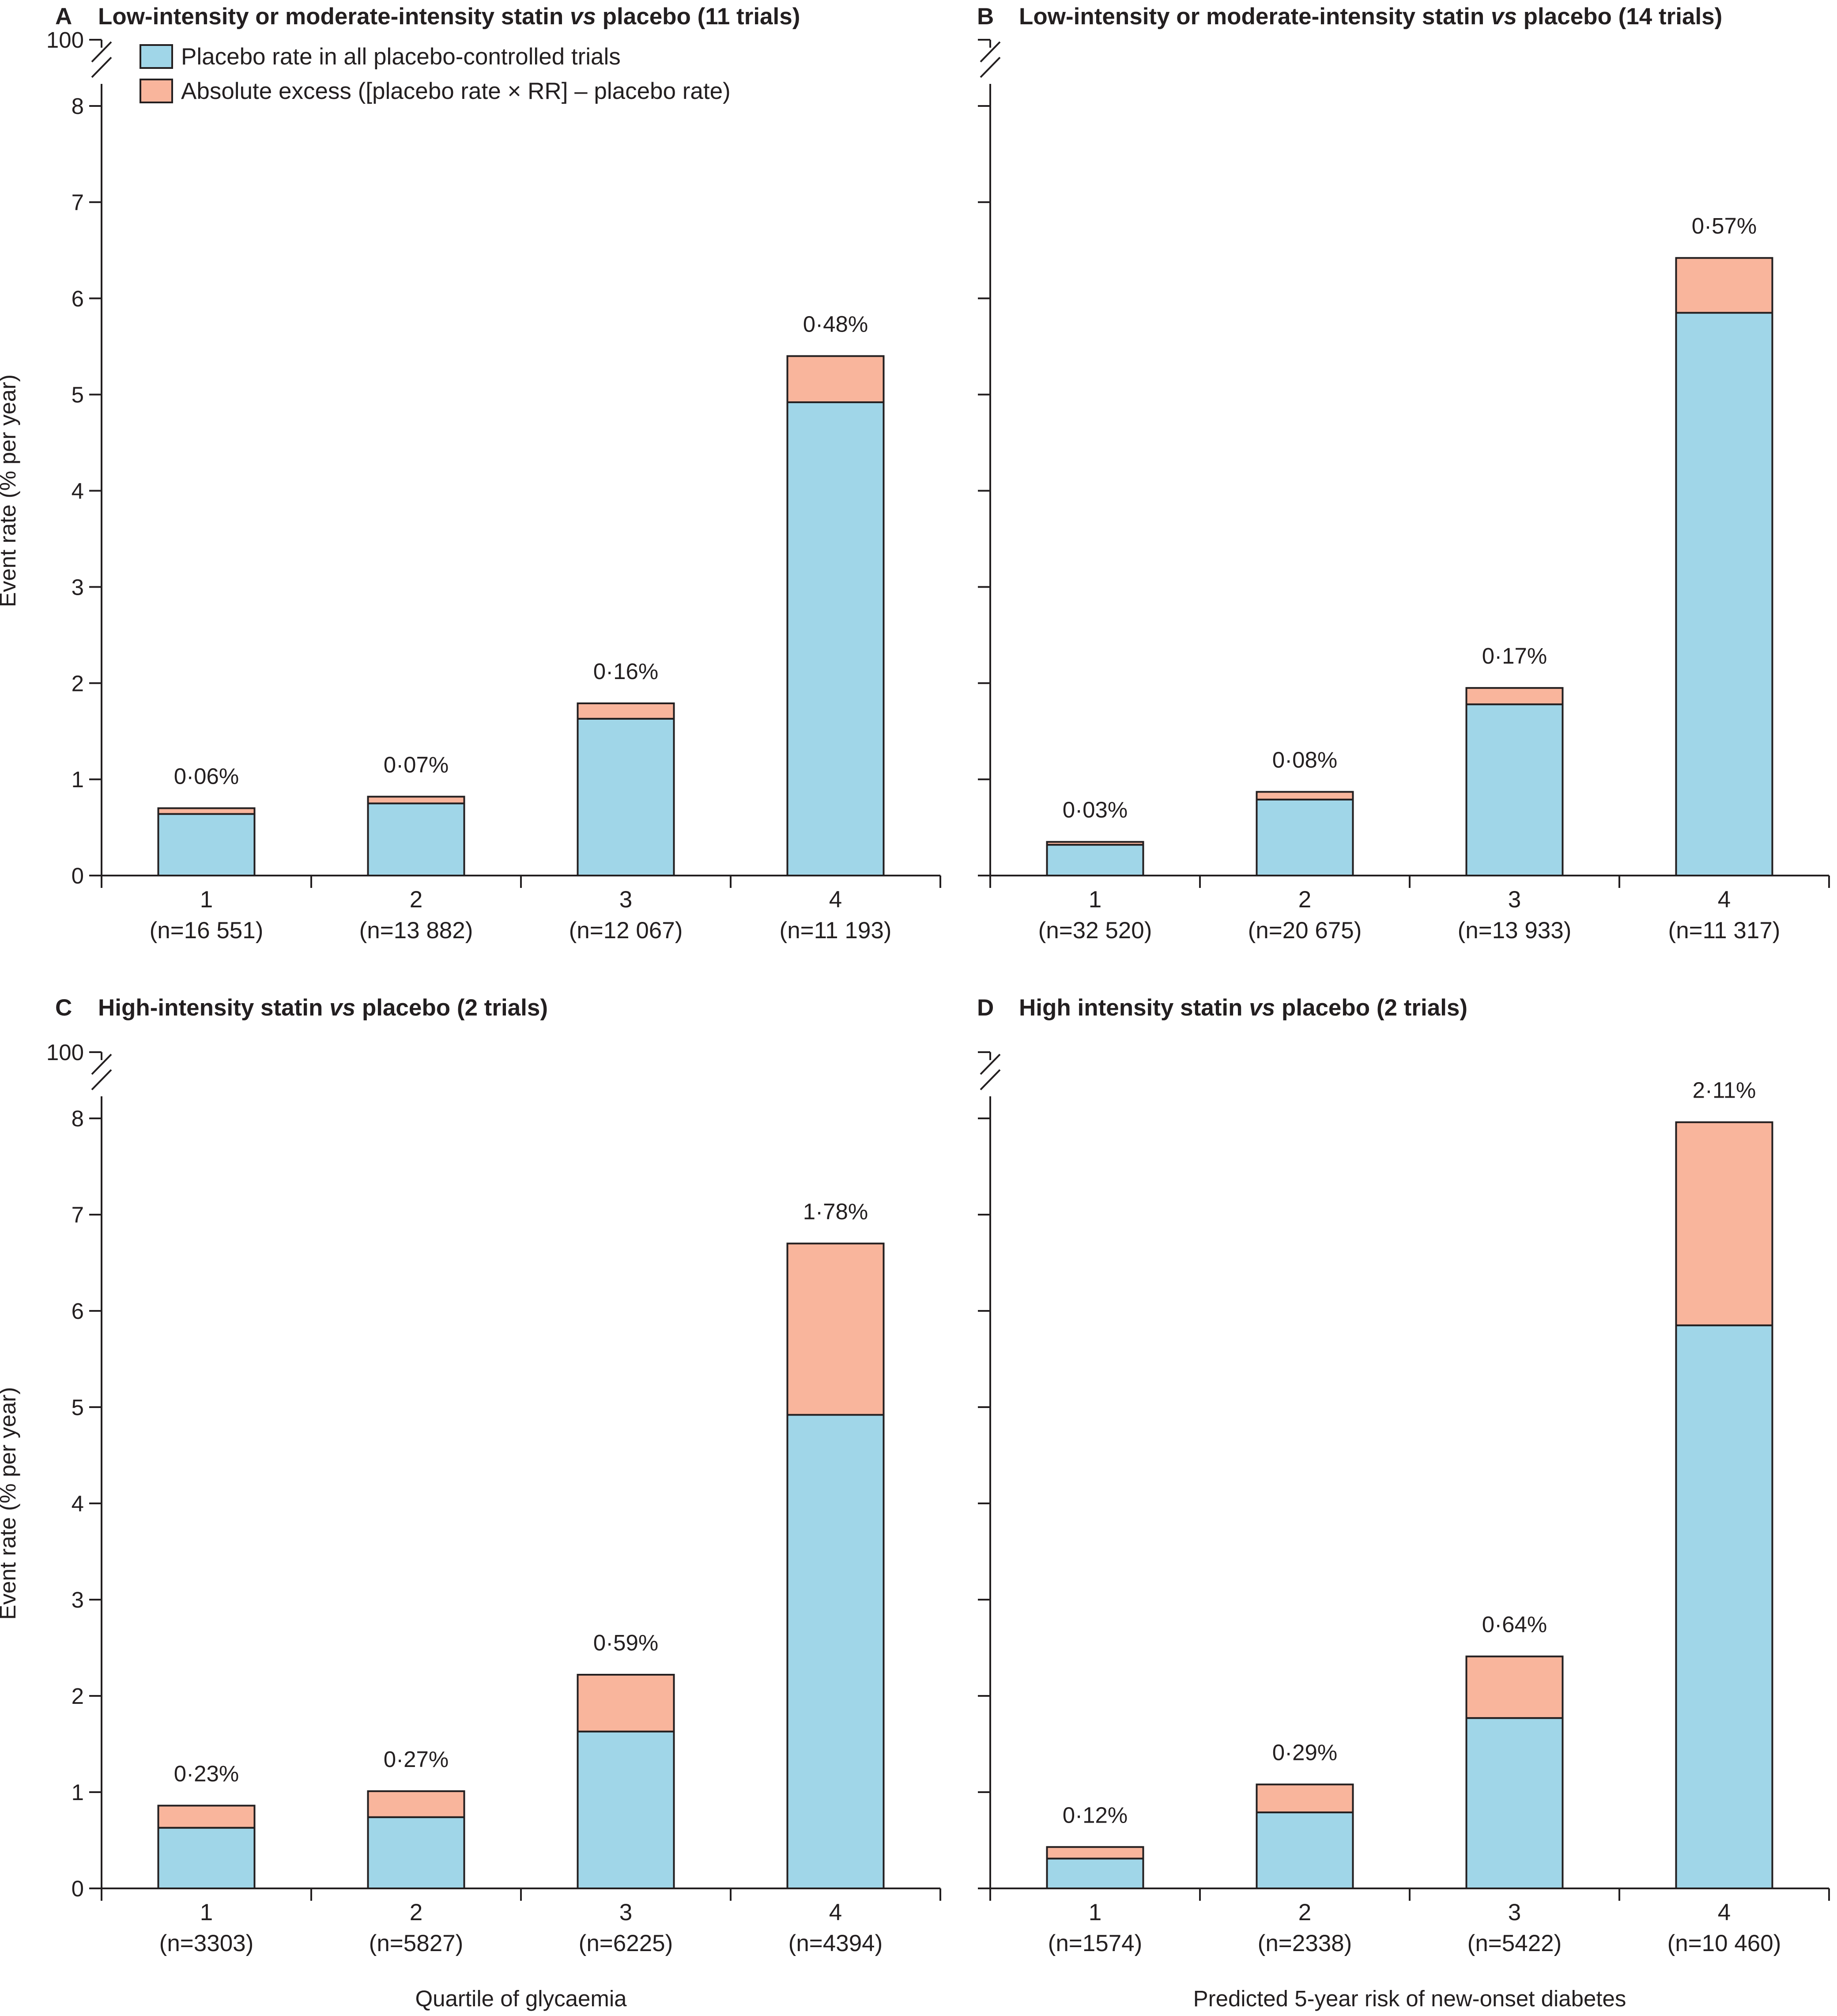 The image size is (1837, 2016). What do you see at coordinates (78, 779) in the screenshot?
I see `y-tick-label: 1` at bounding box center [78, 779].